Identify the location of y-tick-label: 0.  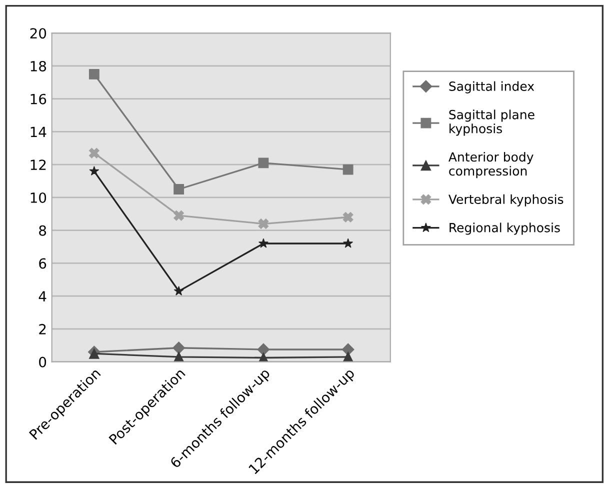
(42, 362).